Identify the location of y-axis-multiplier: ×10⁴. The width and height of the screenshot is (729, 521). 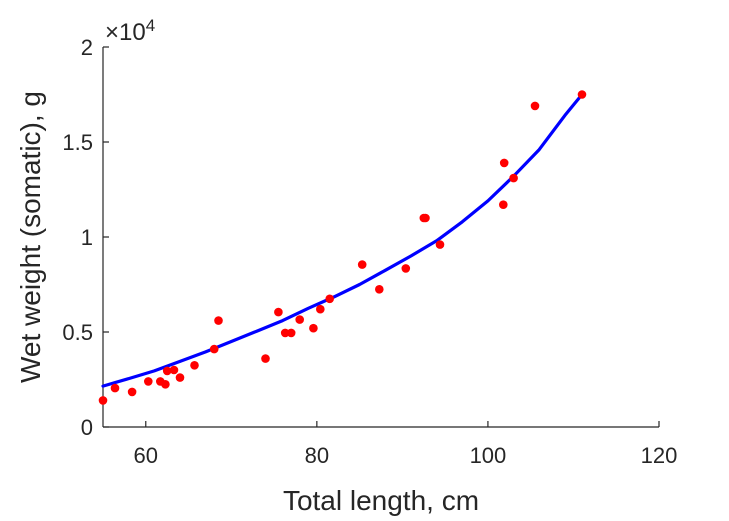
(130, 31).